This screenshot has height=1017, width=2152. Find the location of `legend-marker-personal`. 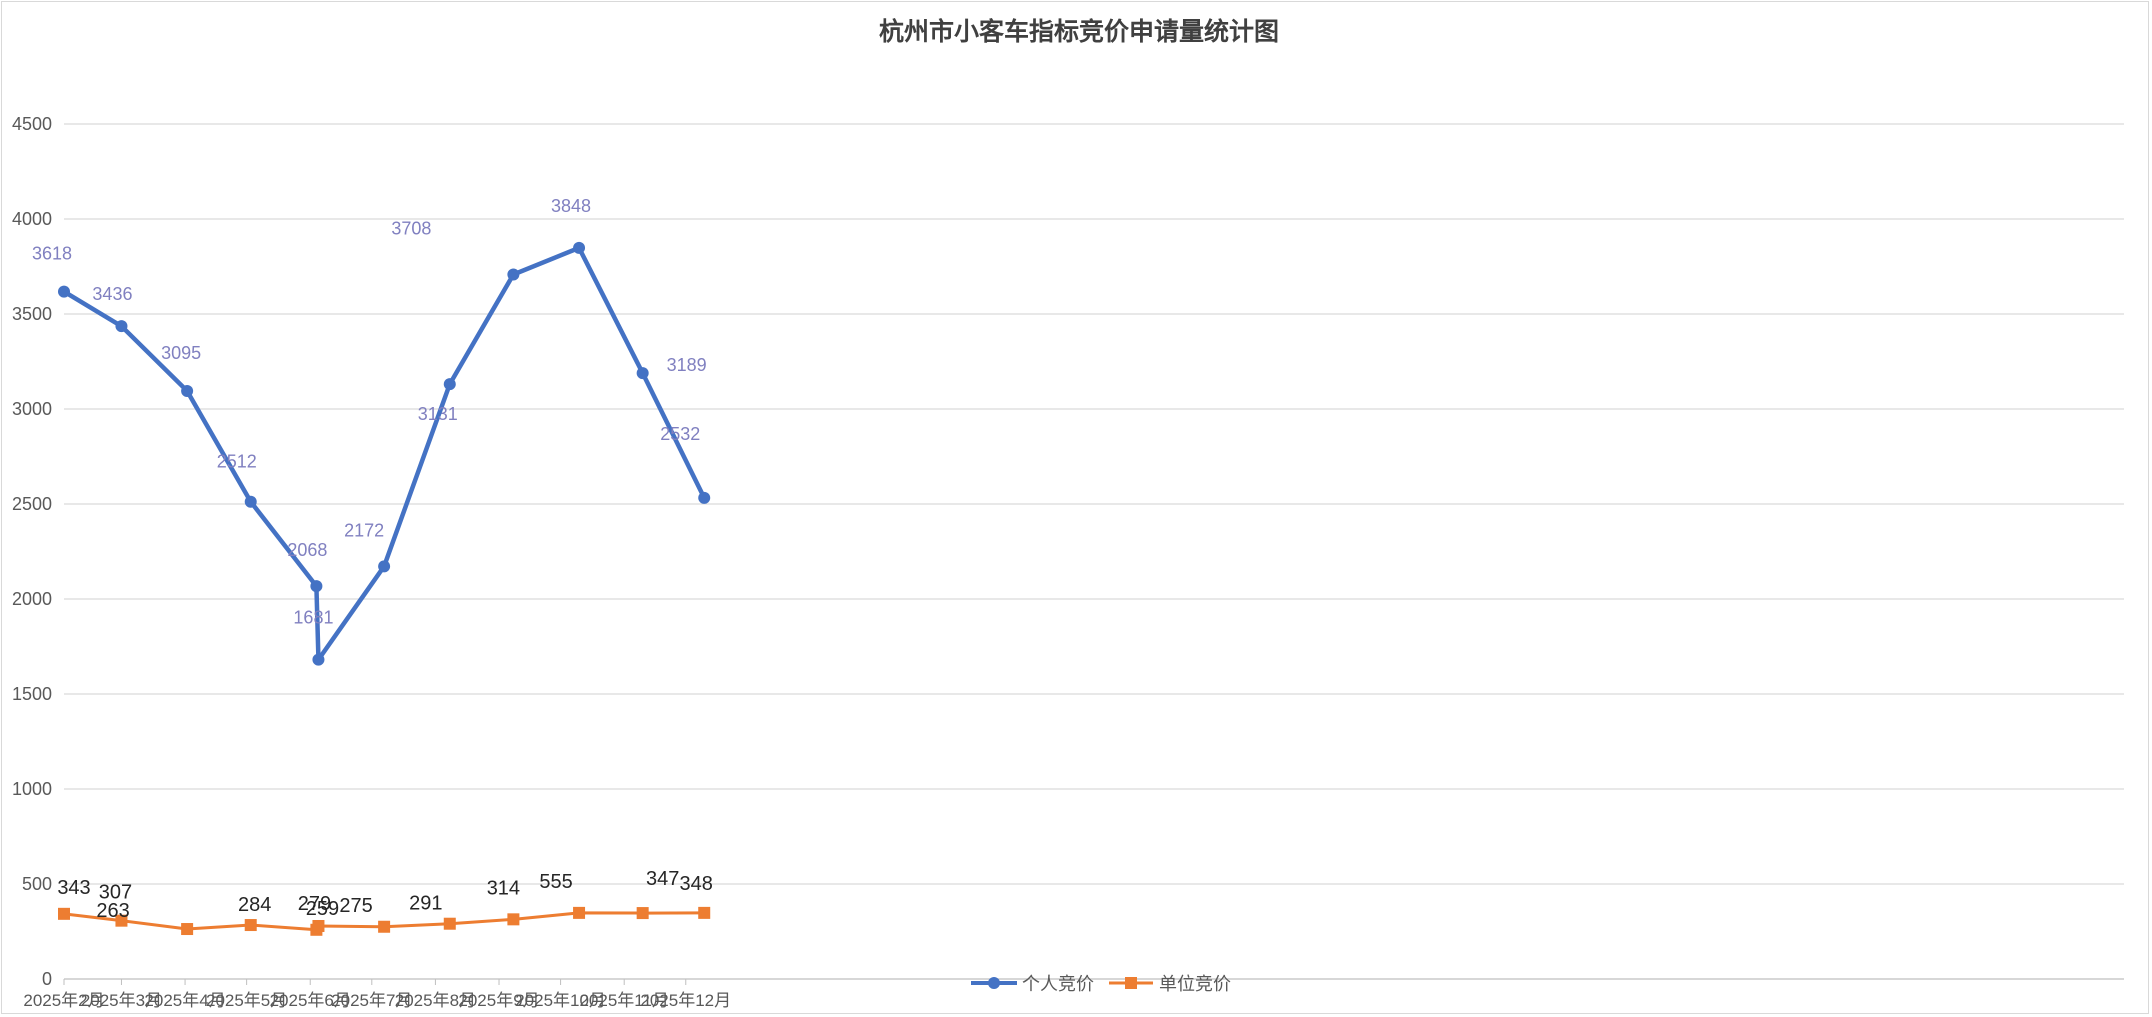

legend-marker-personal is located at coordinates (994, 983).